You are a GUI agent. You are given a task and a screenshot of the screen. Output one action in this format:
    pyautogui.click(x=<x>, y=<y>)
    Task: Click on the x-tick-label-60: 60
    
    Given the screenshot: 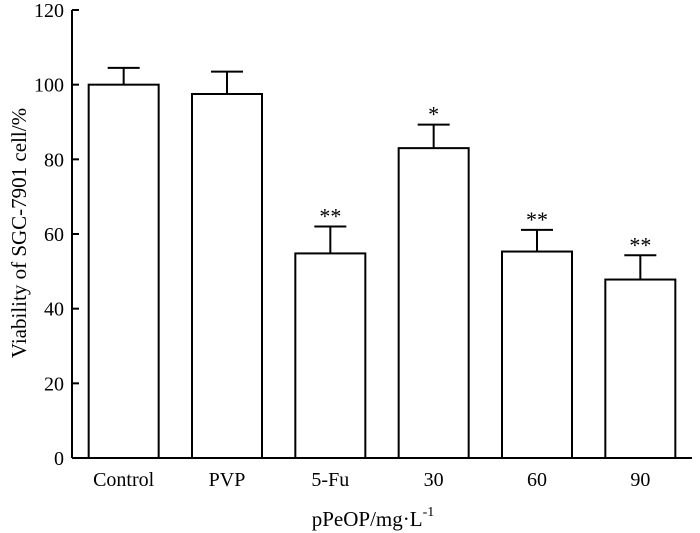 What is the action you would take?
    pyautogui.click(x=537, y=480)
    